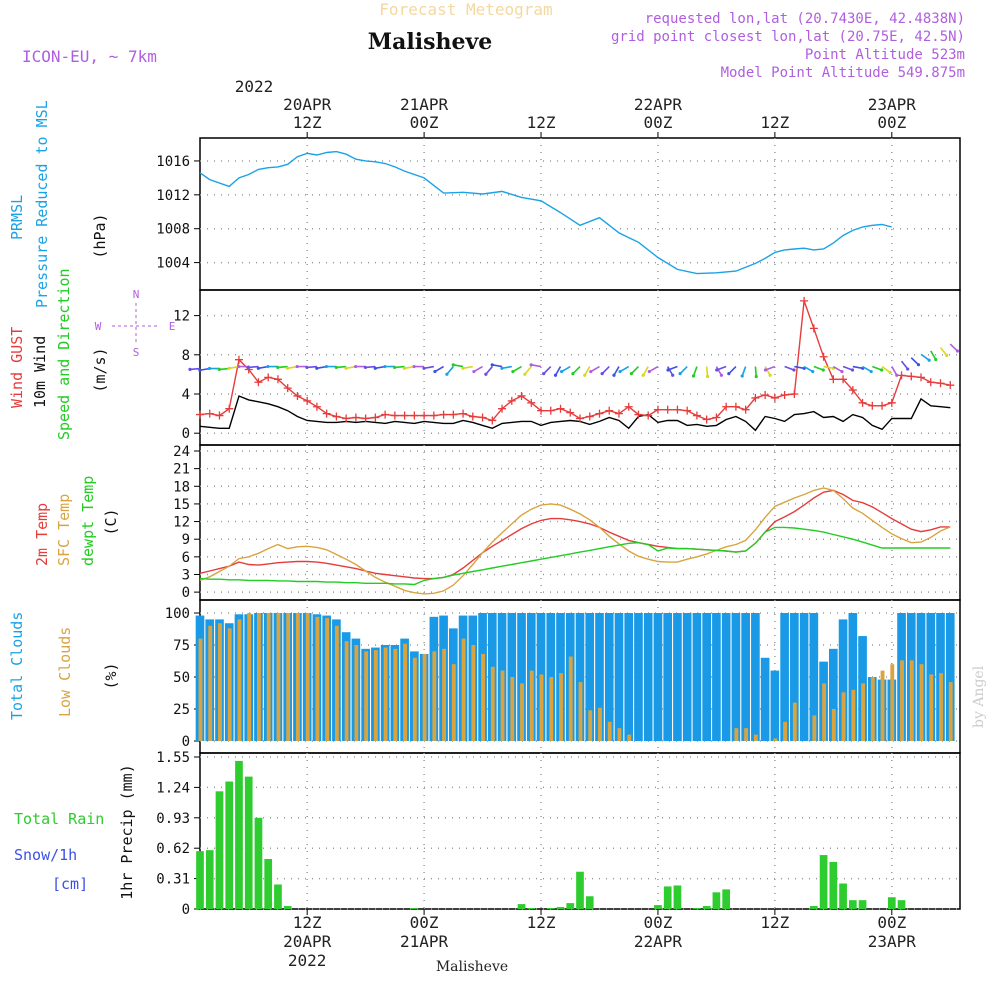  What do you see at coordinates (173, 264) in the screenshot?
I see `pressure-ytick-label: 1004` at bounding box center [173, 264].